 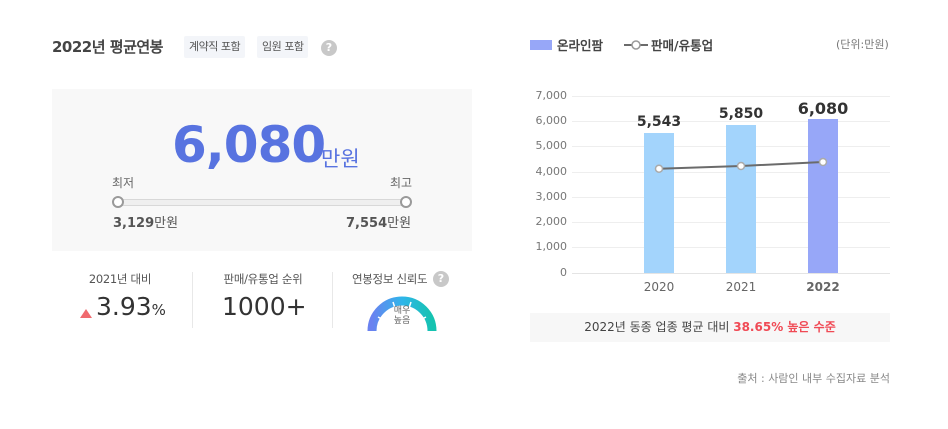 What do you see at coordinates (551, 95) in the screenshot?
I see `y-tick: 7,000` at bounding box center [551, 95].